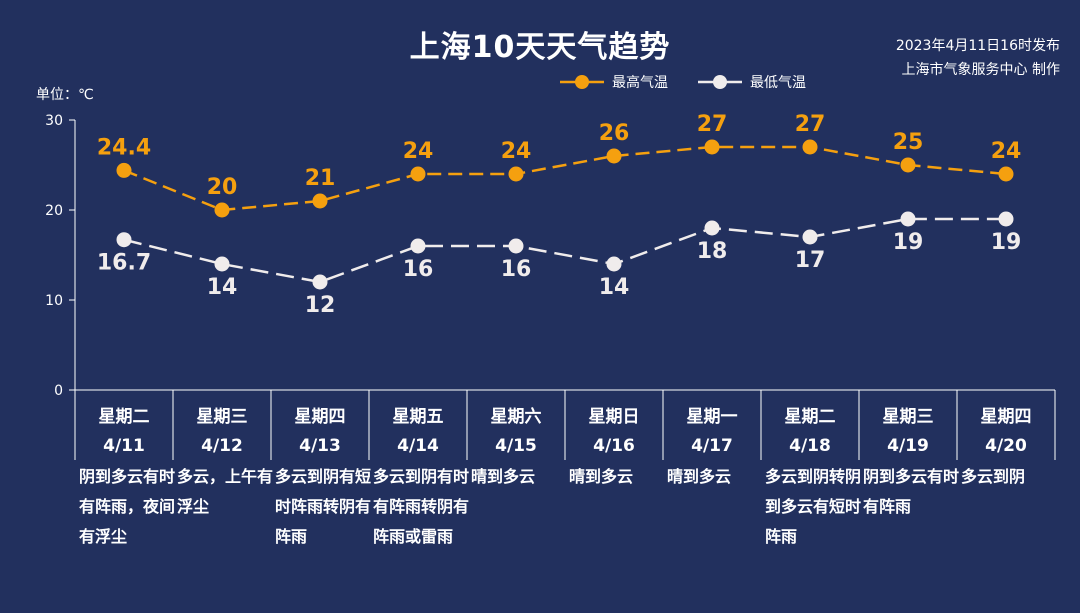  I want to click on chart-title: 上海10天天气趋势, so click(540, 47).